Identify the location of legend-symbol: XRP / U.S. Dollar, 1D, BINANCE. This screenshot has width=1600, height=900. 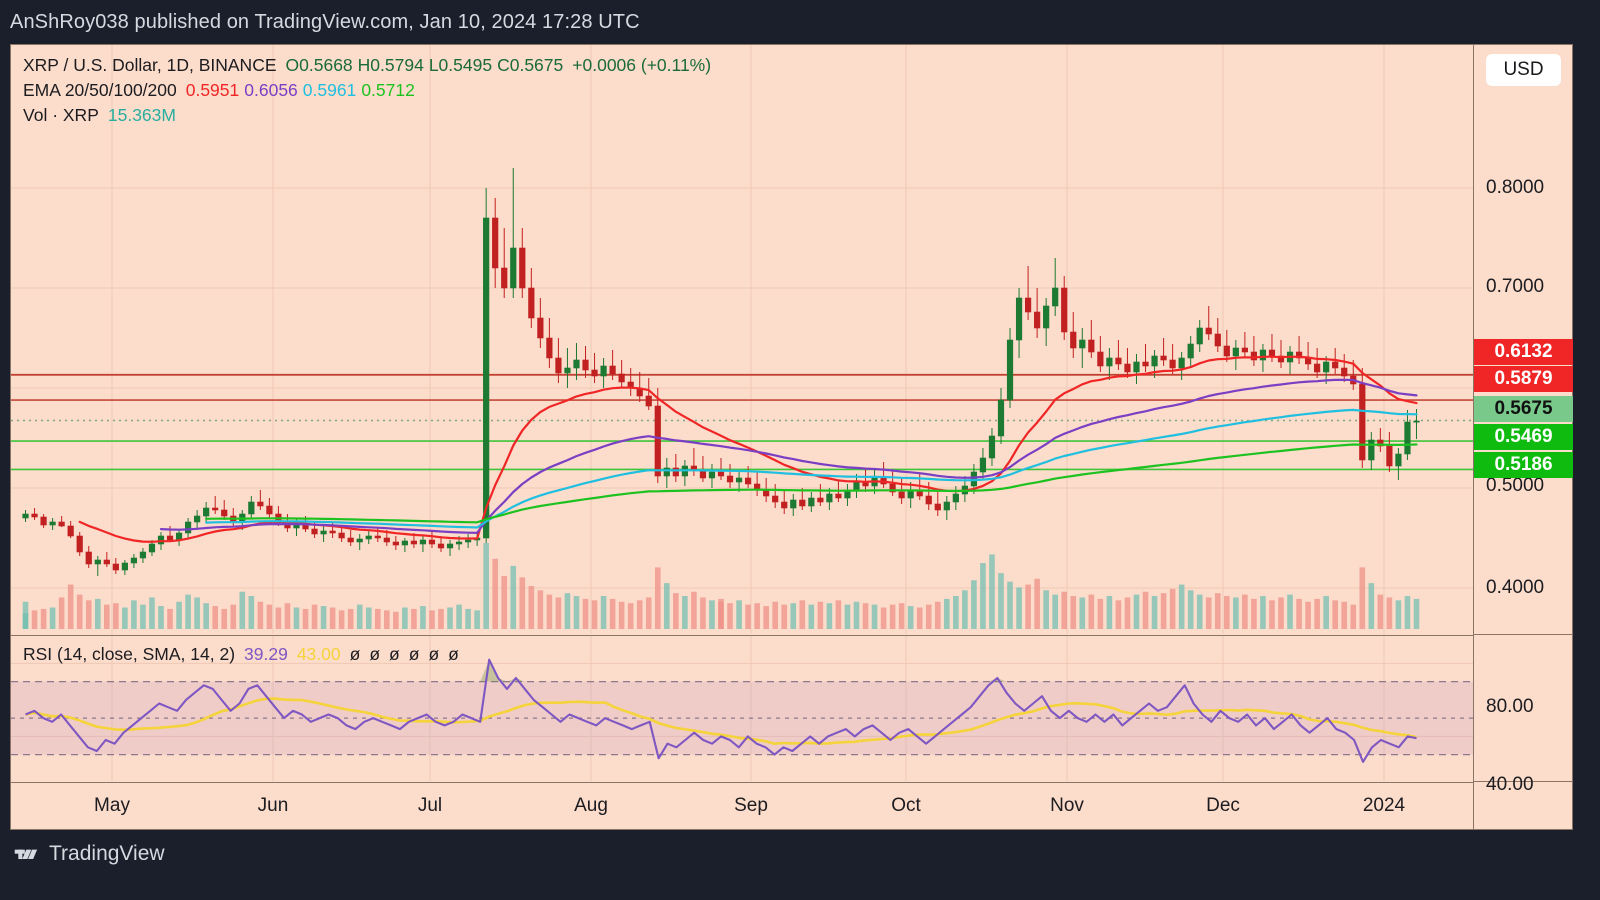
(150, 65).